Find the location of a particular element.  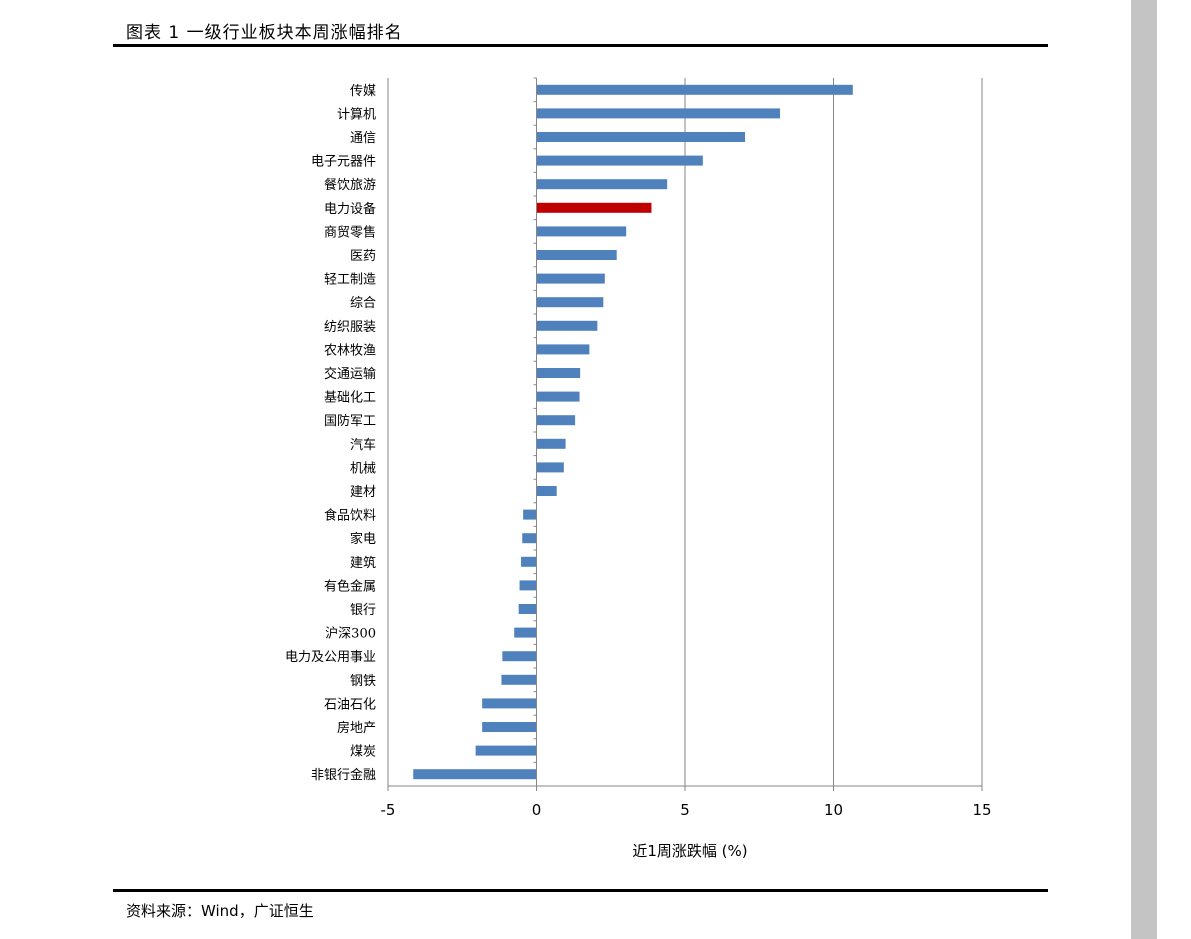

category-label: 国防军工 is located at coordinates (350, 421).